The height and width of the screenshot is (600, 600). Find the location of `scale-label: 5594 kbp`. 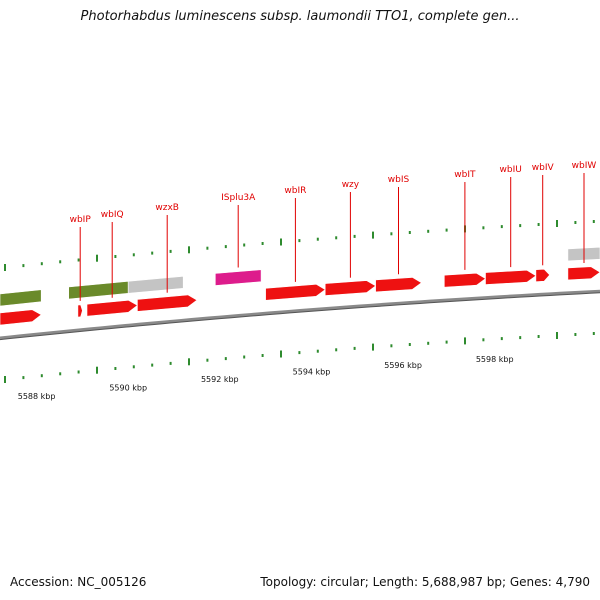

scale-label: 5594 kbp is located at coordinates (312, 372).